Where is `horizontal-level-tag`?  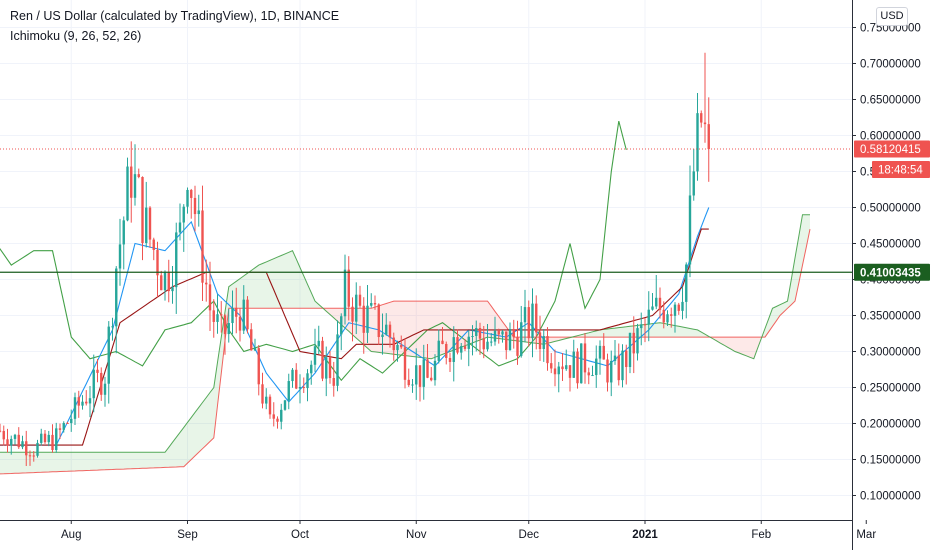
horizontal-level-tag is located at coordinates (892, 272).